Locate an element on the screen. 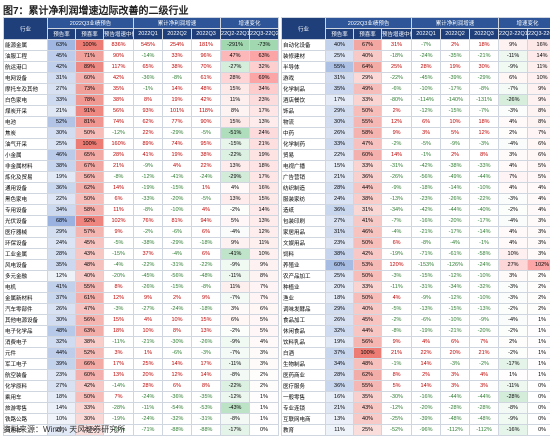 Image resolution: width=550 pixels, height=438 pixels. table-row: 广告营销 21% 36% -26% -56% -49% -44% 7% 5% is located at coordinates (415, 177).